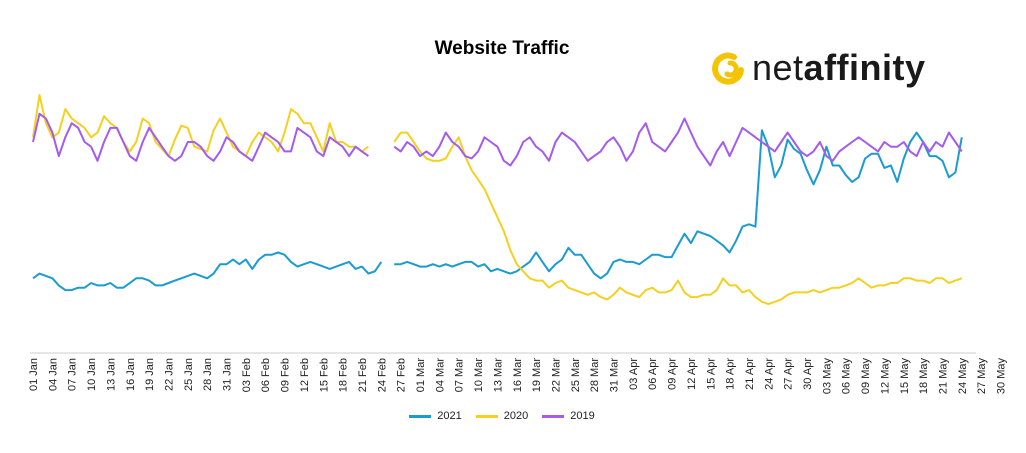 The height and width of the screenshot is (453, 1026). Describe the element at coordinates (808, 374) in the screenshot. I see `x-tick-label: 30 Apr` at that location.